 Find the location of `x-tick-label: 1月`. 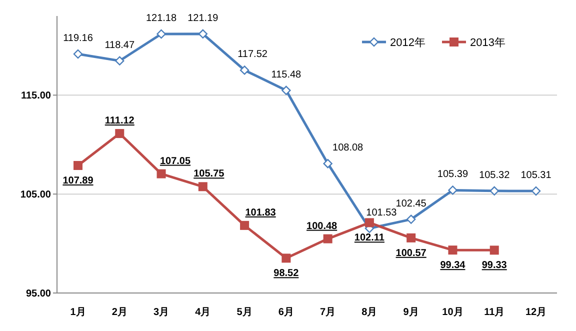

x-tick-label: 1月 is located at coordinates (78, 312).